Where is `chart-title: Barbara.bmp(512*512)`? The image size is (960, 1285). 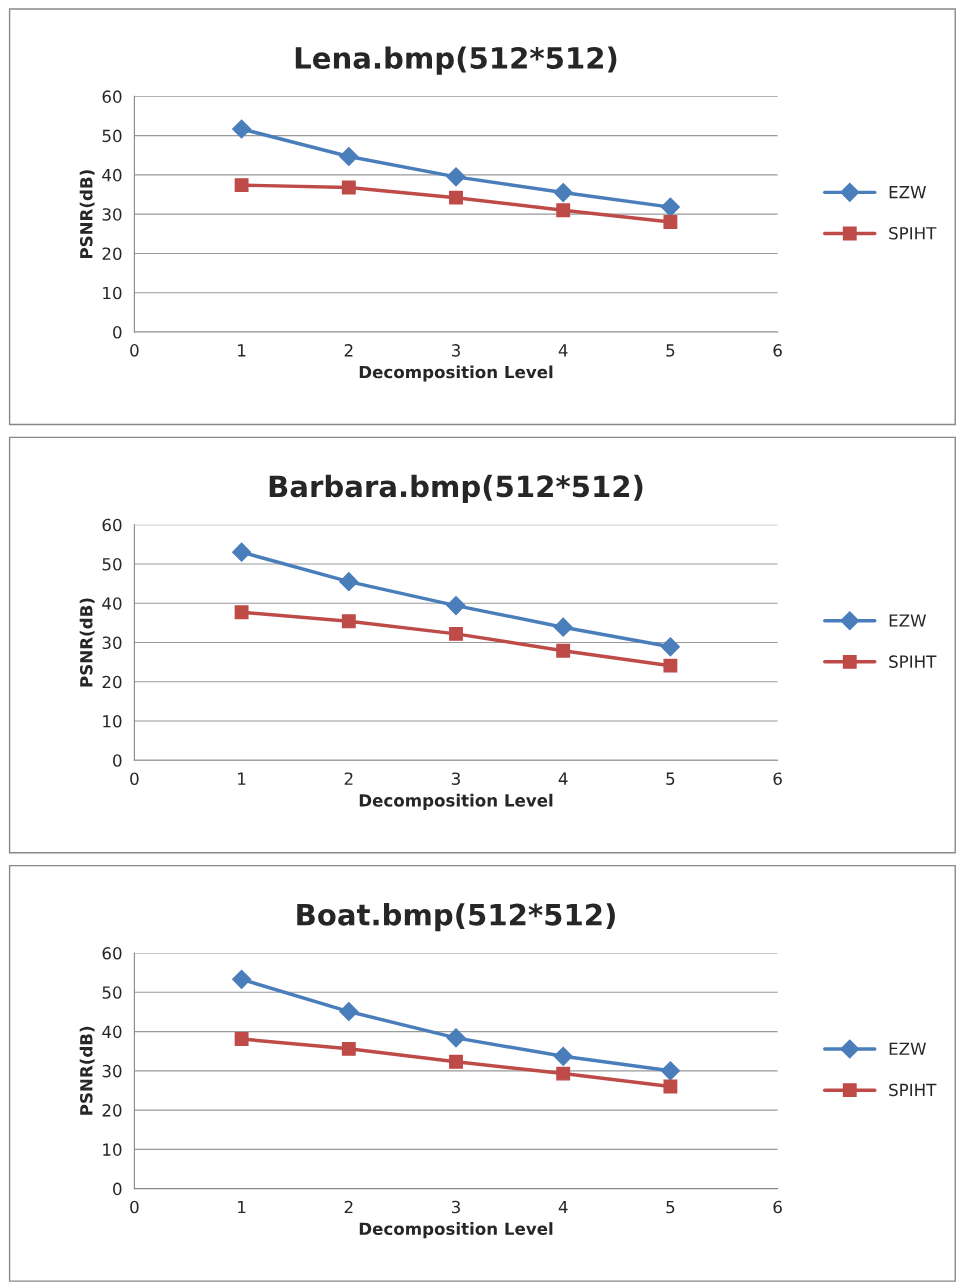 chart-title: Barbara.bmp(512*512) is located at coordinates (456, 488).